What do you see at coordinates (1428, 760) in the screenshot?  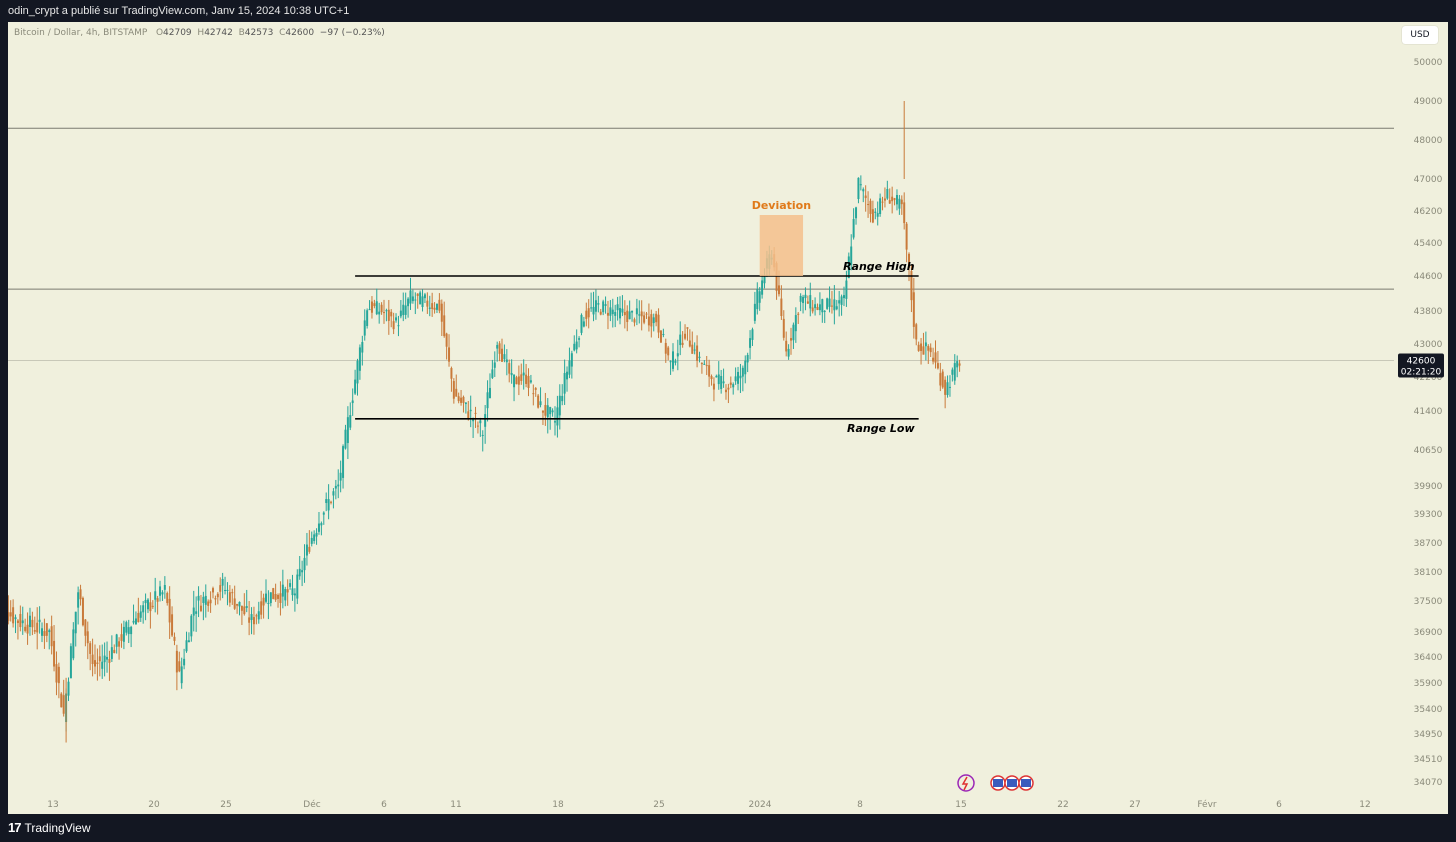 I see `y-tick-label: 34510` at bounding box center [1428, 760].